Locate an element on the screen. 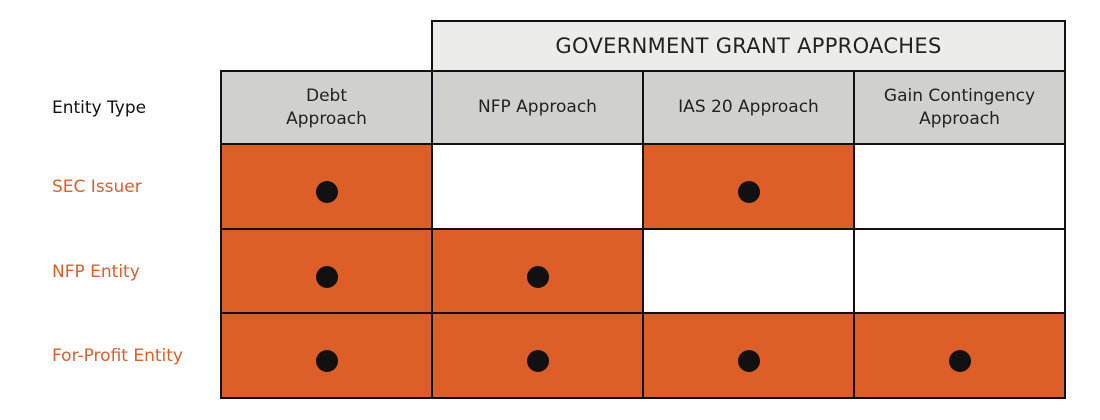 The image size is (1100, 420). table-title: GOVERNMENT GRANT APPROACHES is located at coordinates (748, 46).